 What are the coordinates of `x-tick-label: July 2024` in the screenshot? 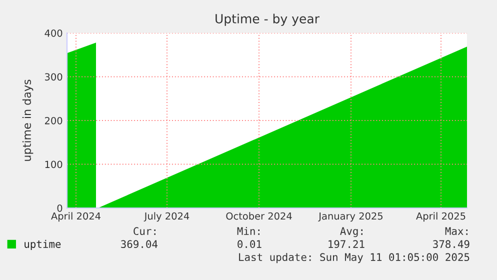 It's located at (167, 217).